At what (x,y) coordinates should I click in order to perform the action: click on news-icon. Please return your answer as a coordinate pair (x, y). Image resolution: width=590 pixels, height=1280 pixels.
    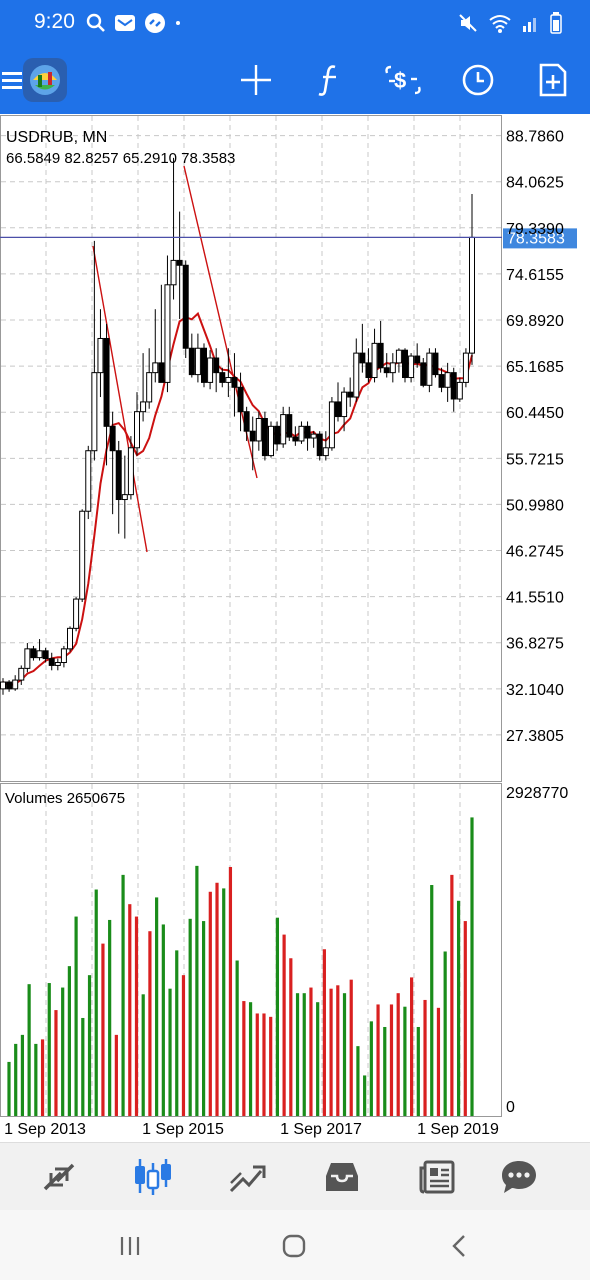
    Looking at the image, I should click on (437, 1177).